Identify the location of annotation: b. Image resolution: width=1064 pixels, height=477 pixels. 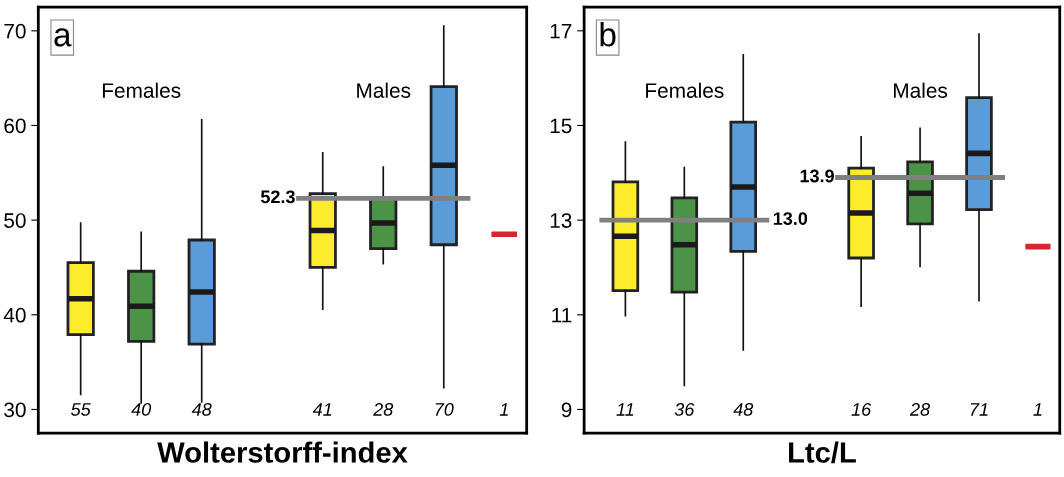
(608, 34).